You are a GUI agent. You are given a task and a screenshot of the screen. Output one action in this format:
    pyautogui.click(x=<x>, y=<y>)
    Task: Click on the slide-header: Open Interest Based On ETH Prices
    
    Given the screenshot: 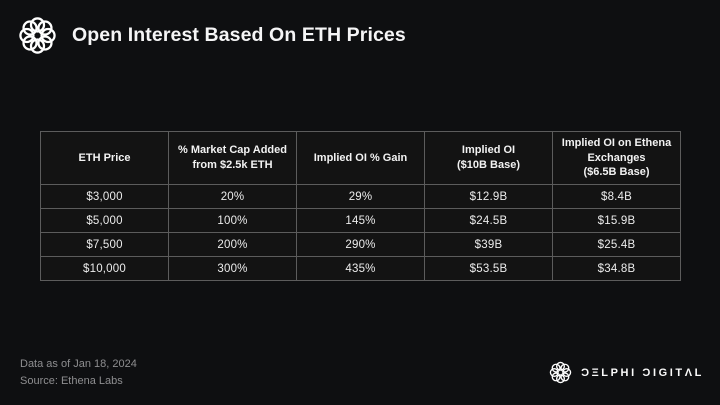 What is the action you would take?
    pyautogui.click(x=212, y=35)
    